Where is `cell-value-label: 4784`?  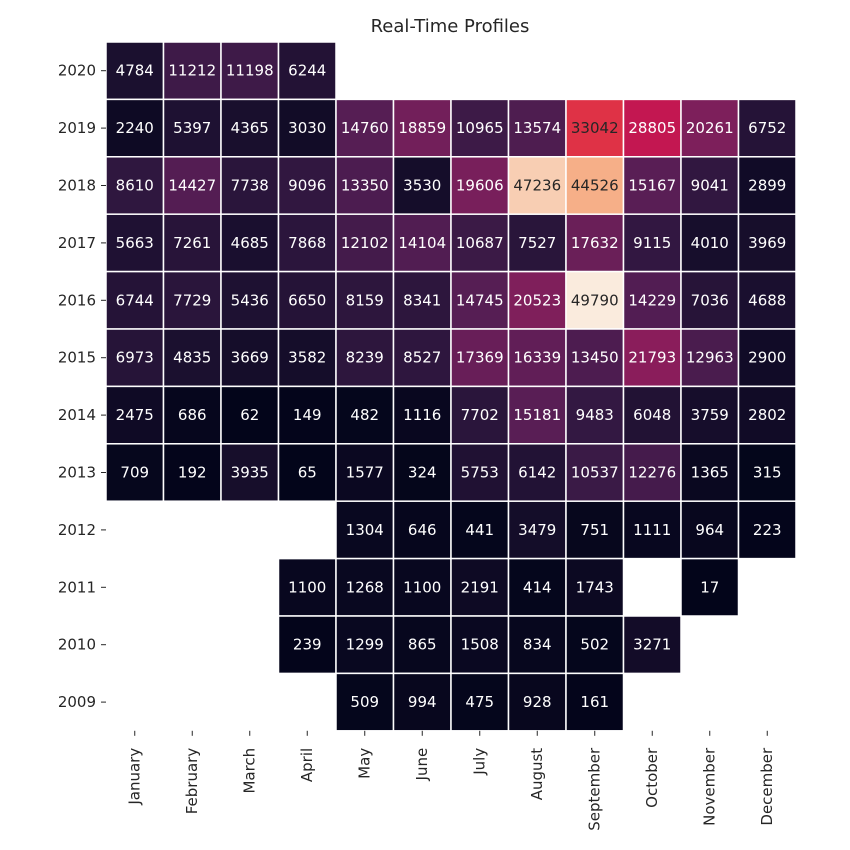 cell-value-label: 4784 is located at coordinates (135, 71).